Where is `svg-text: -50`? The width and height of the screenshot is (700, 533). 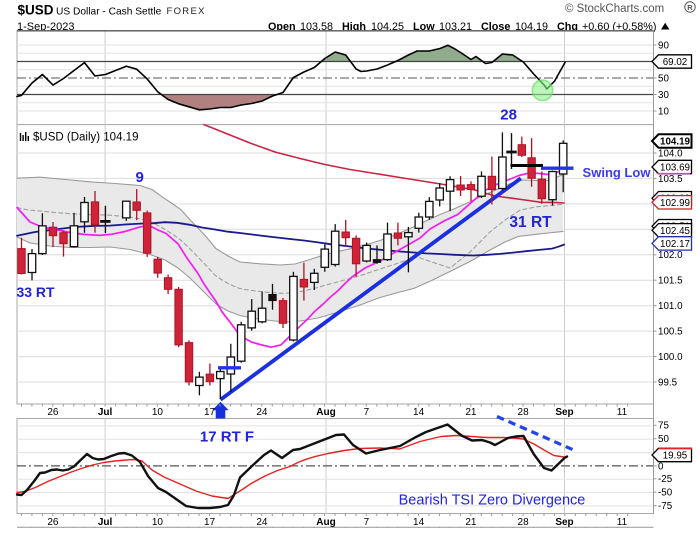
svg-text: -50 is located at coordinates (665, 493).